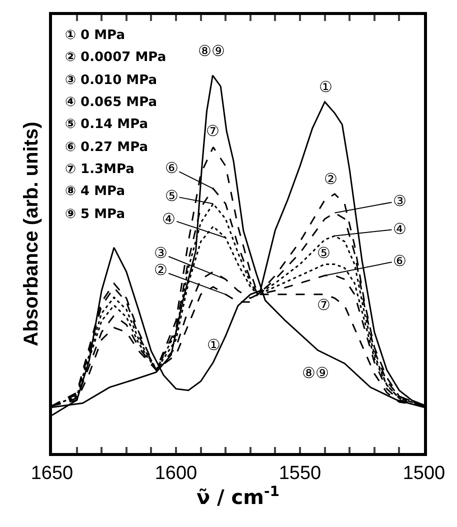 The image size is (457, 527). What do you see at coordinates (99, 169) in the screenshot?
I see `annotation: ⑦ 1.3MPa` at bounding box center [99, 169].